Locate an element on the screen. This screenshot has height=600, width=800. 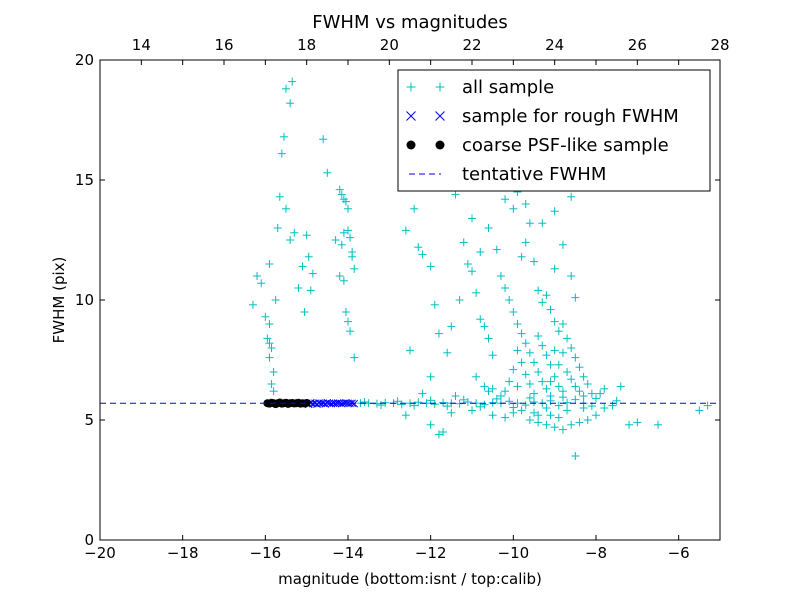
y-tick-label: 0 is located at coordinates (89, 540).